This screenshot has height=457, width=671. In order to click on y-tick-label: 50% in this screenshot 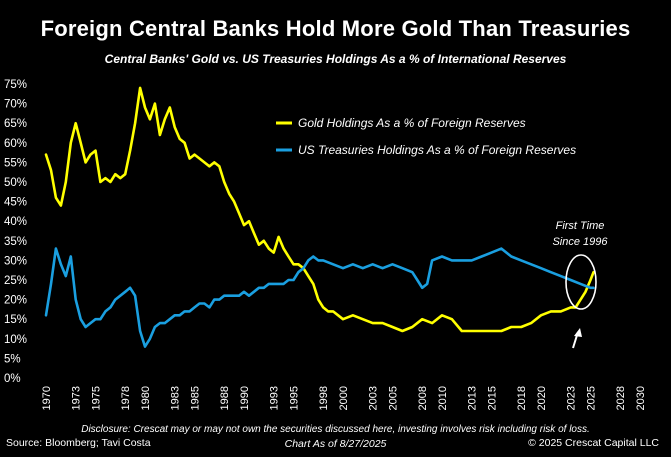, I will do `click(15, 183)`.